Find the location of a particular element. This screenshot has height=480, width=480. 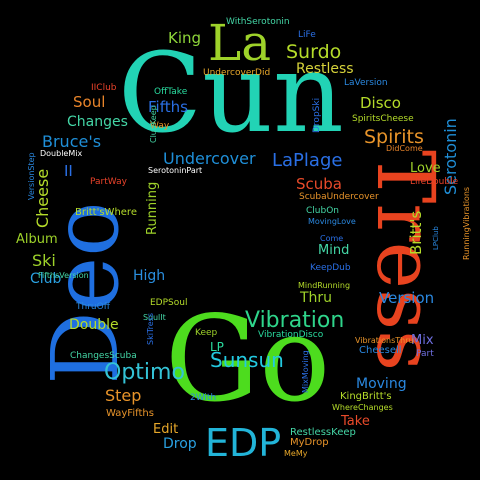

cloud-word: LaVersion is located at coordinates (366, 83).